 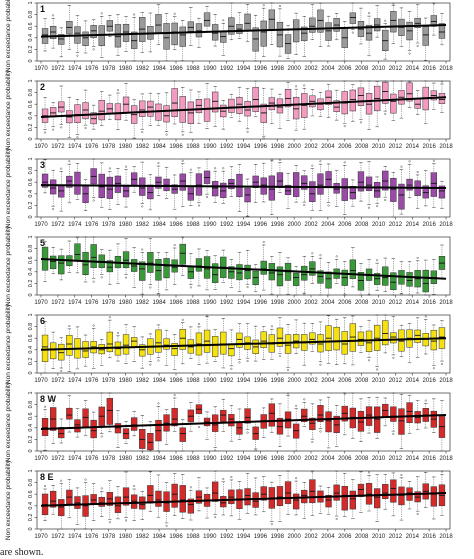 What do you see at coordinates (294, 69) in the screenshot?
I see `x-tick-label: 2000` at bounding box center [294, 69].